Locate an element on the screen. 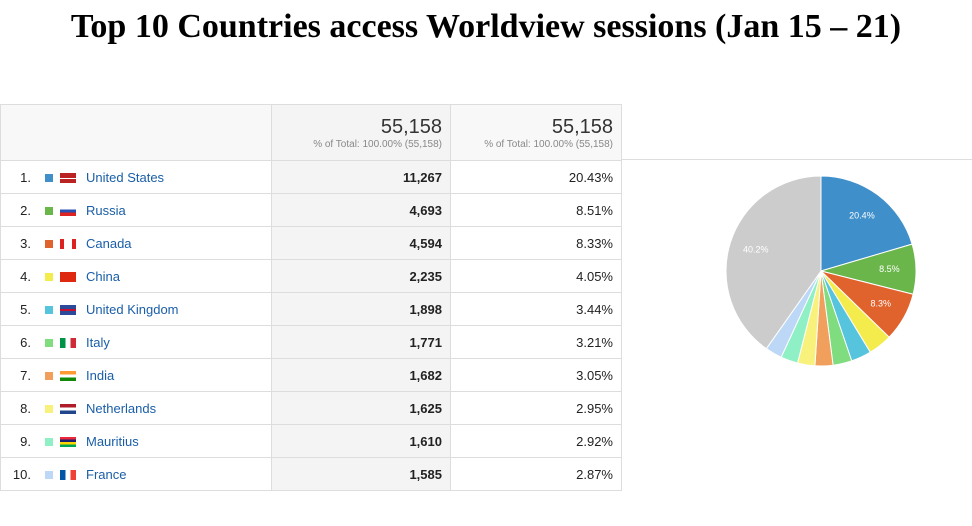 This screenshot has height=526, width=972. country-name: Netherlands is located at coordinates (121, 408).